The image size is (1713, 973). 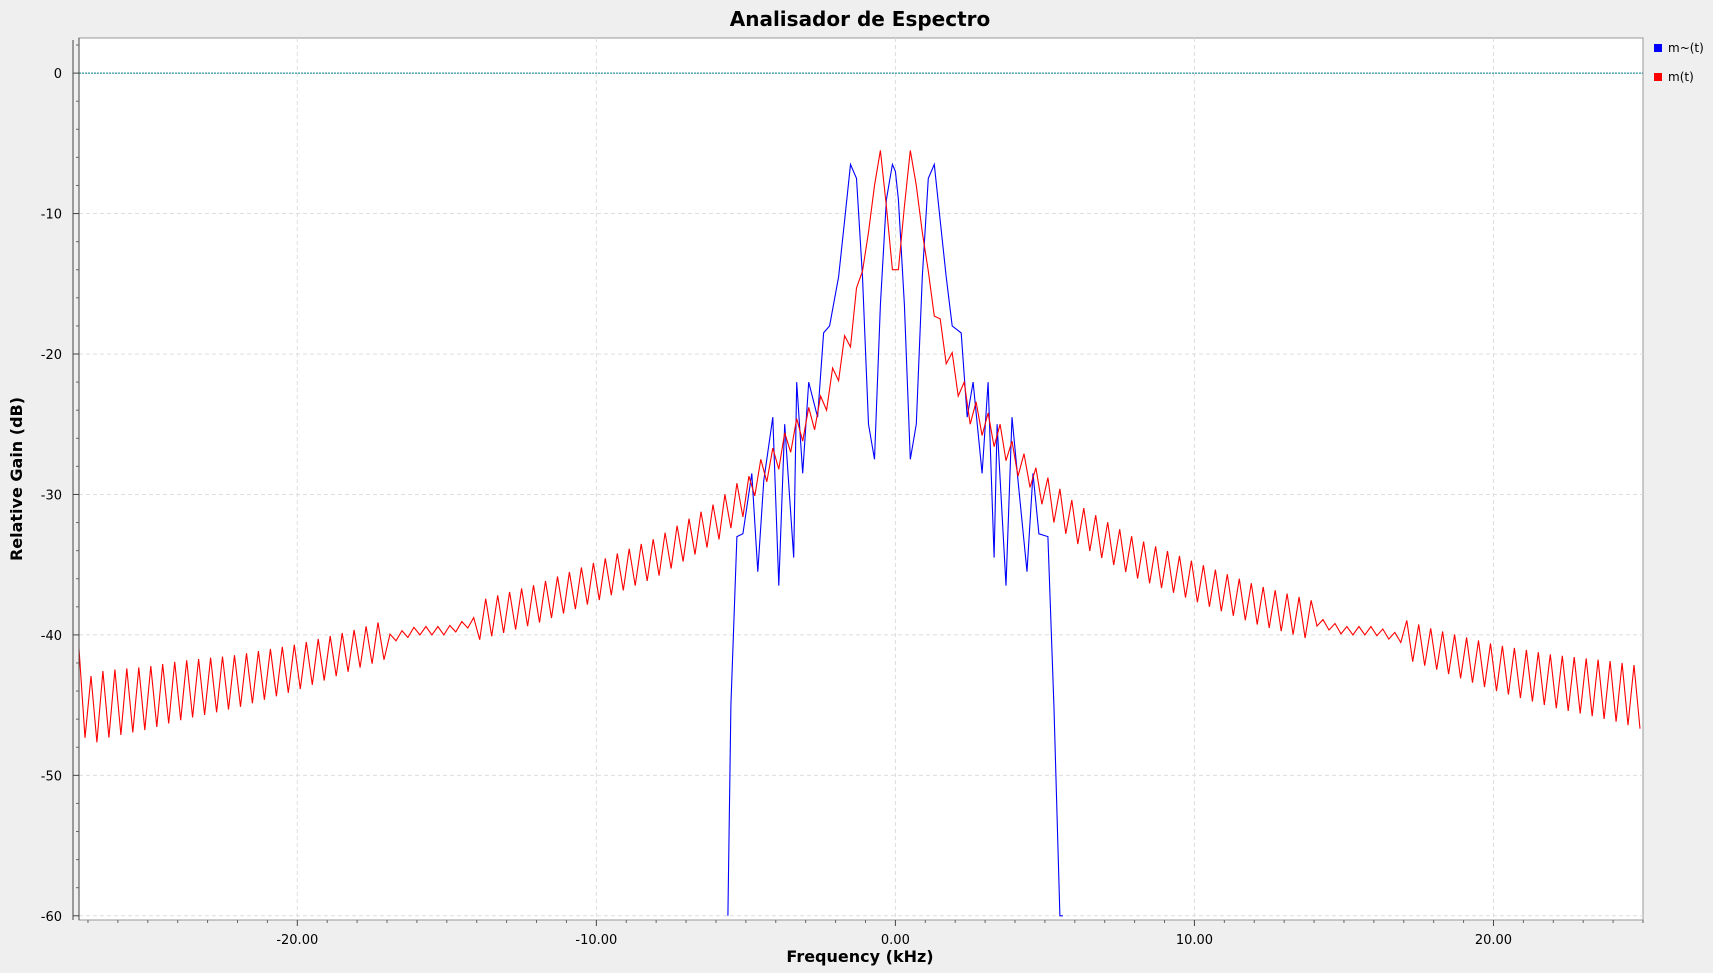 What do you see at coordinates (58, 74) in the screenshot?
I see `y-tick-label-0: 0` at bounding box center [58, 74].